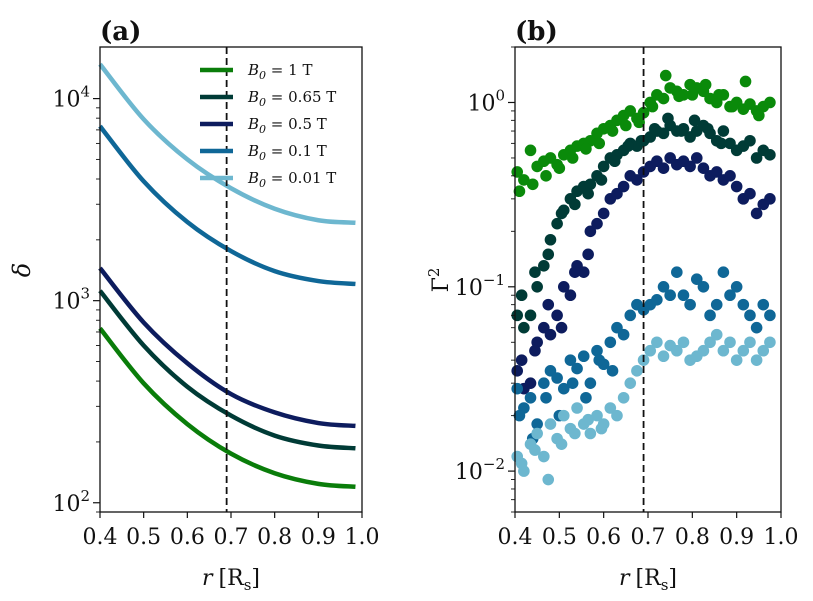 This screenshot has width=813, height=601. I want to click on legend-label-b-0-0-65-t: B0 = 0.65 T, so click(291, 98).